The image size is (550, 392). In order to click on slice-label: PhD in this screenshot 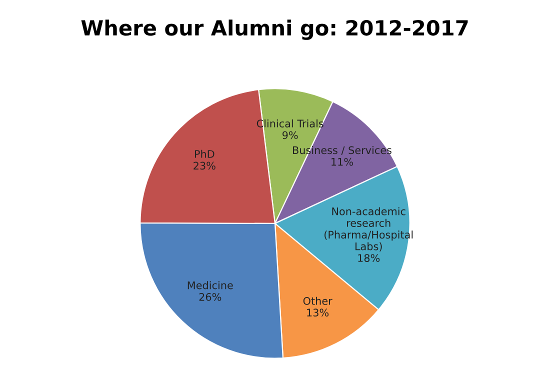, I will do `click(204, 154)`.